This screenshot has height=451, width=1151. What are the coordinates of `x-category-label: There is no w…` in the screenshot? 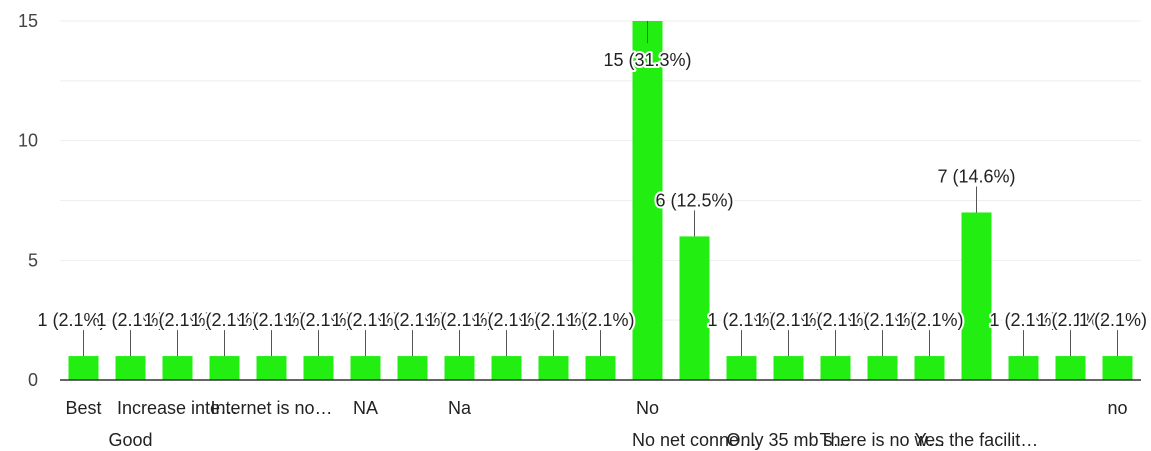 It's located at (882, 440).